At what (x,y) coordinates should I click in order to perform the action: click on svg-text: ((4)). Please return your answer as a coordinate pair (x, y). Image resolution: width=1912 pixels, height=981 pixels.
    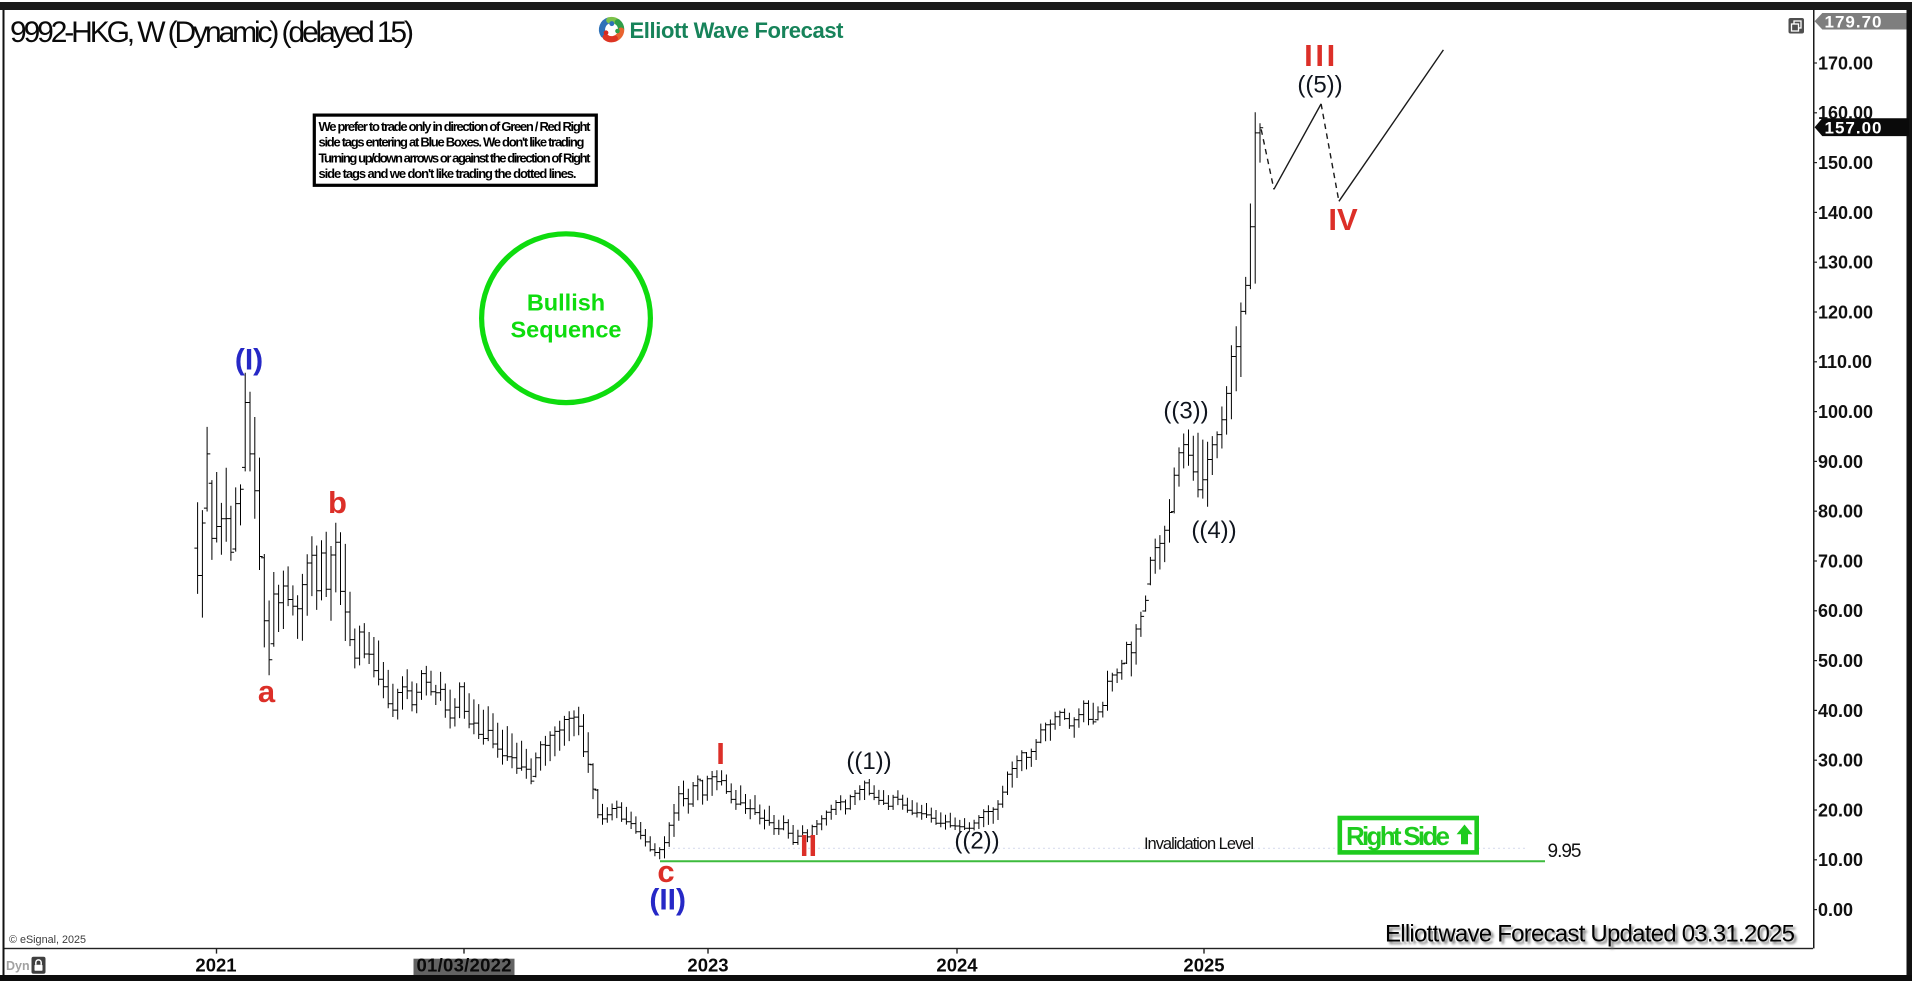
    Looking at the image, I should click on (1213, 530).